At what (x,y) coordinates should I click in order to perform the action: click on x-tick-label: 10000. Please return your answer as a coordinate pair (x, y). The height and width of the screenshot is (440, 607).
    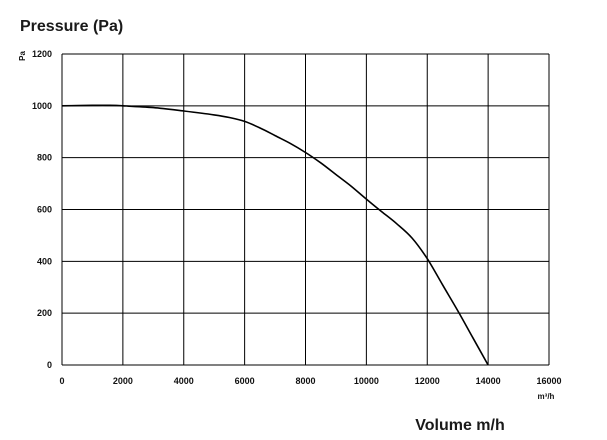
    Looking at the image, I should click on (366, 381).